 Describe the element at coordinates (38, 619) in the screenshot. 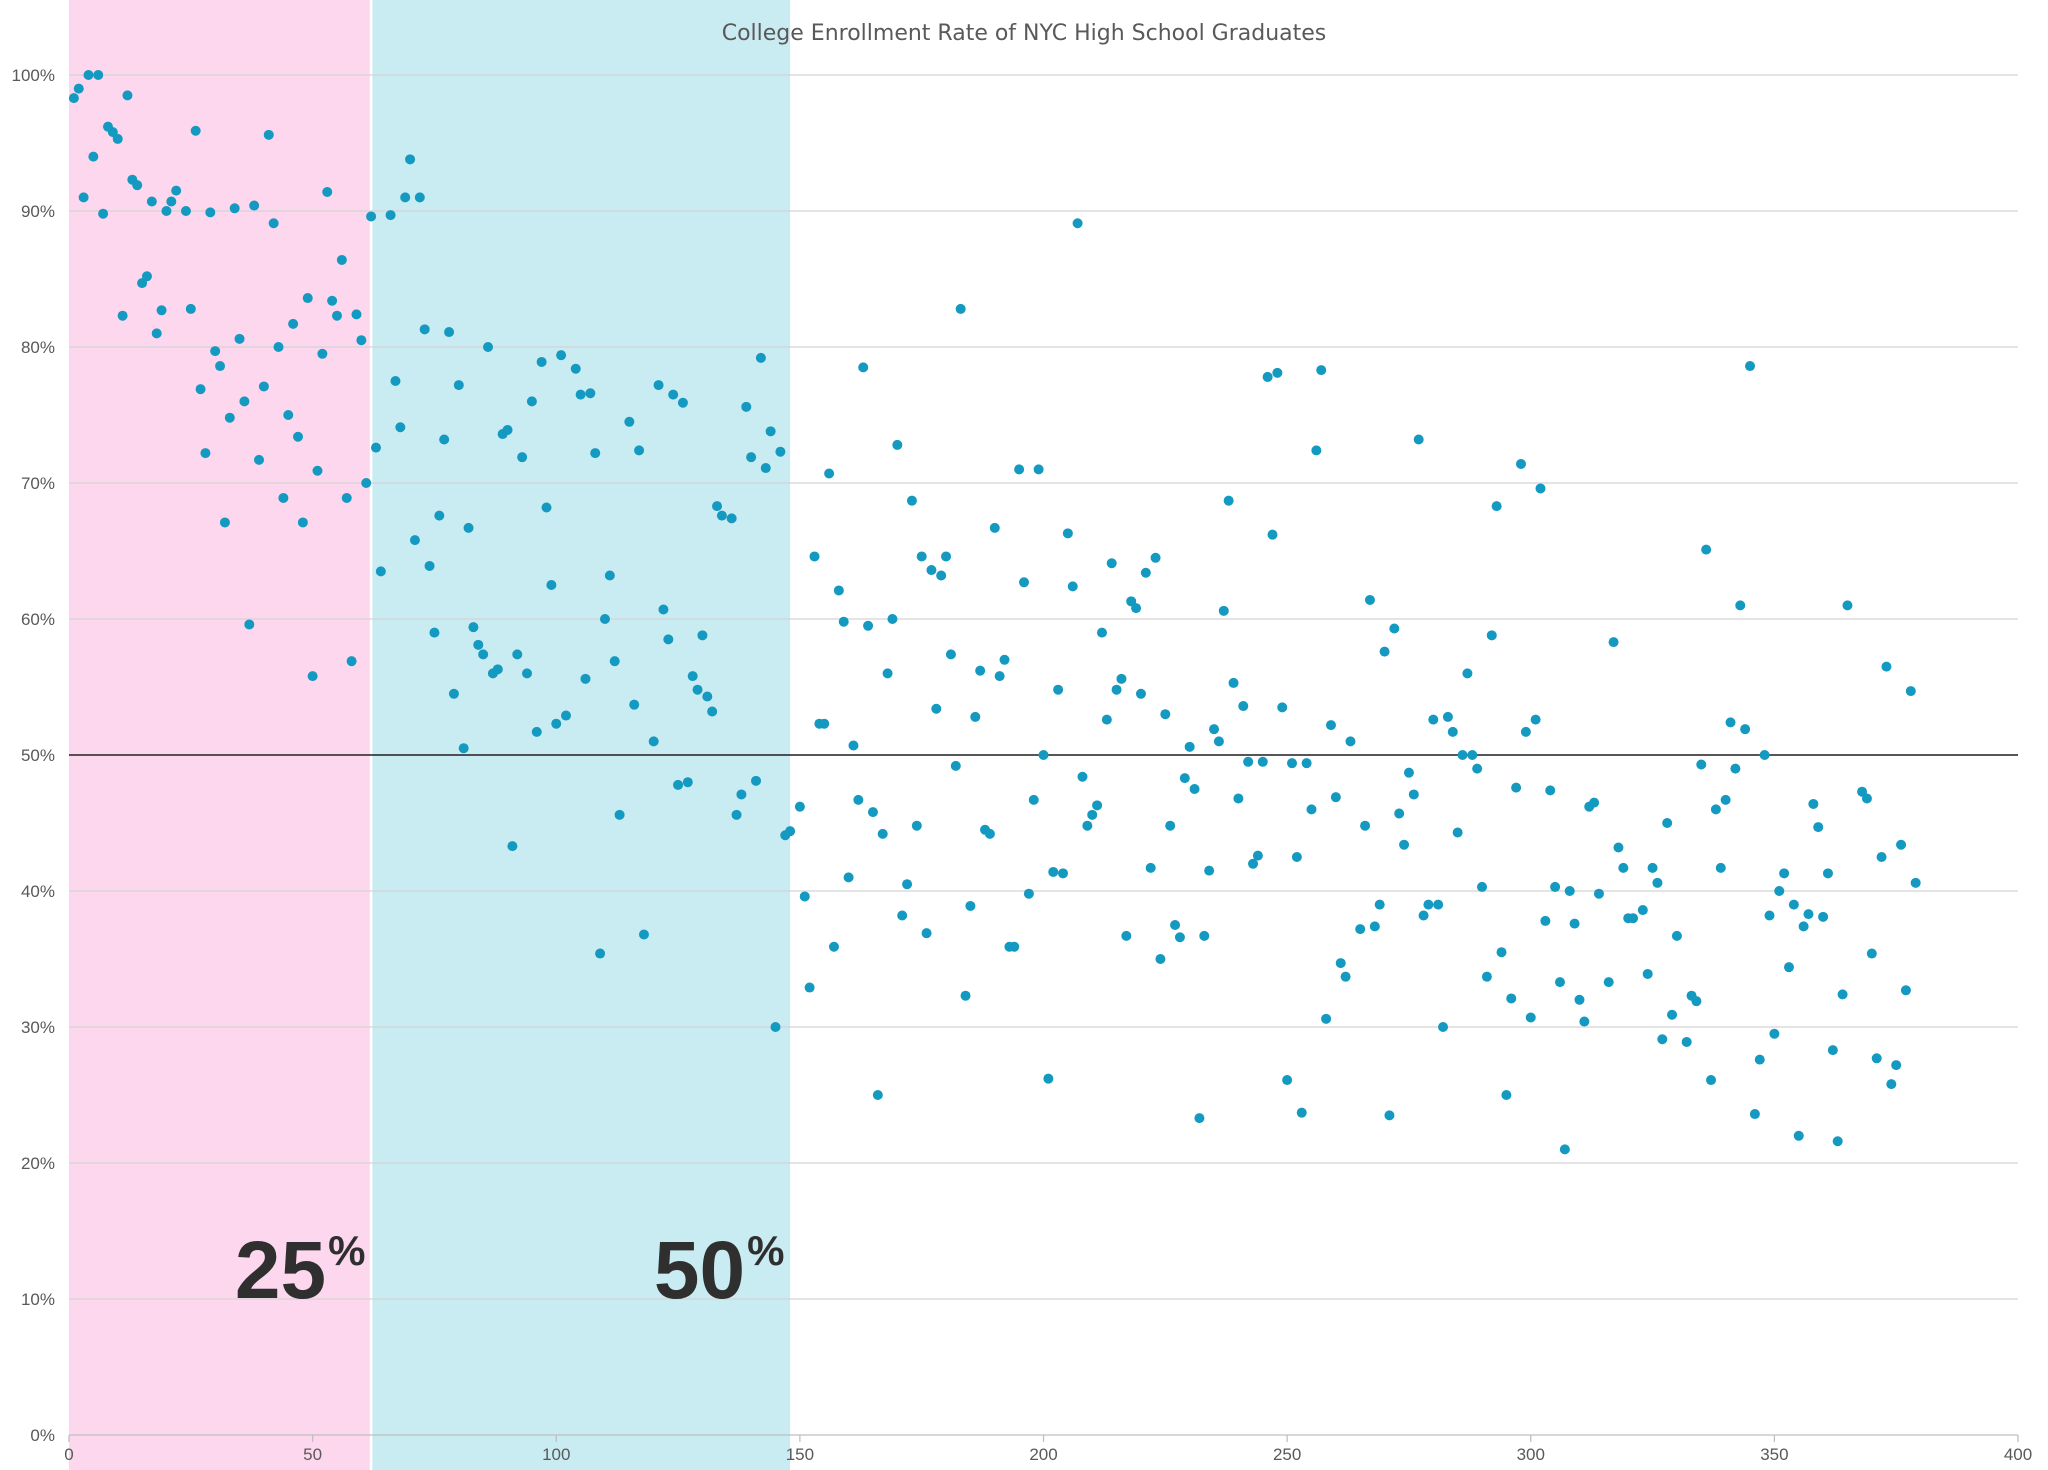

I see `y-tick-label: 60%` at that location.